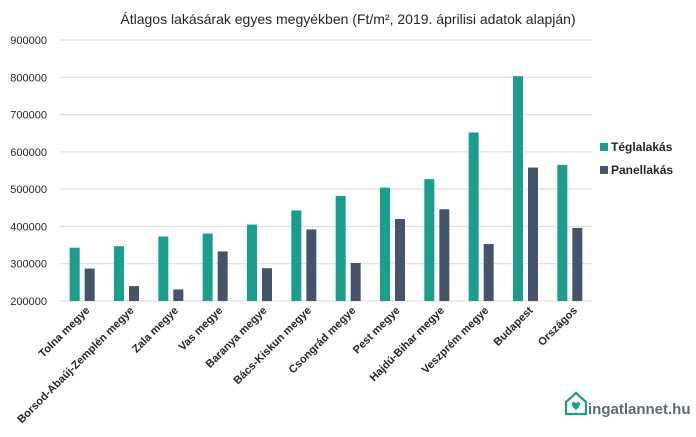 This screenshot has height=437, width=696. I want to click on x-tick-label: Vas megye, so click(201, 329).